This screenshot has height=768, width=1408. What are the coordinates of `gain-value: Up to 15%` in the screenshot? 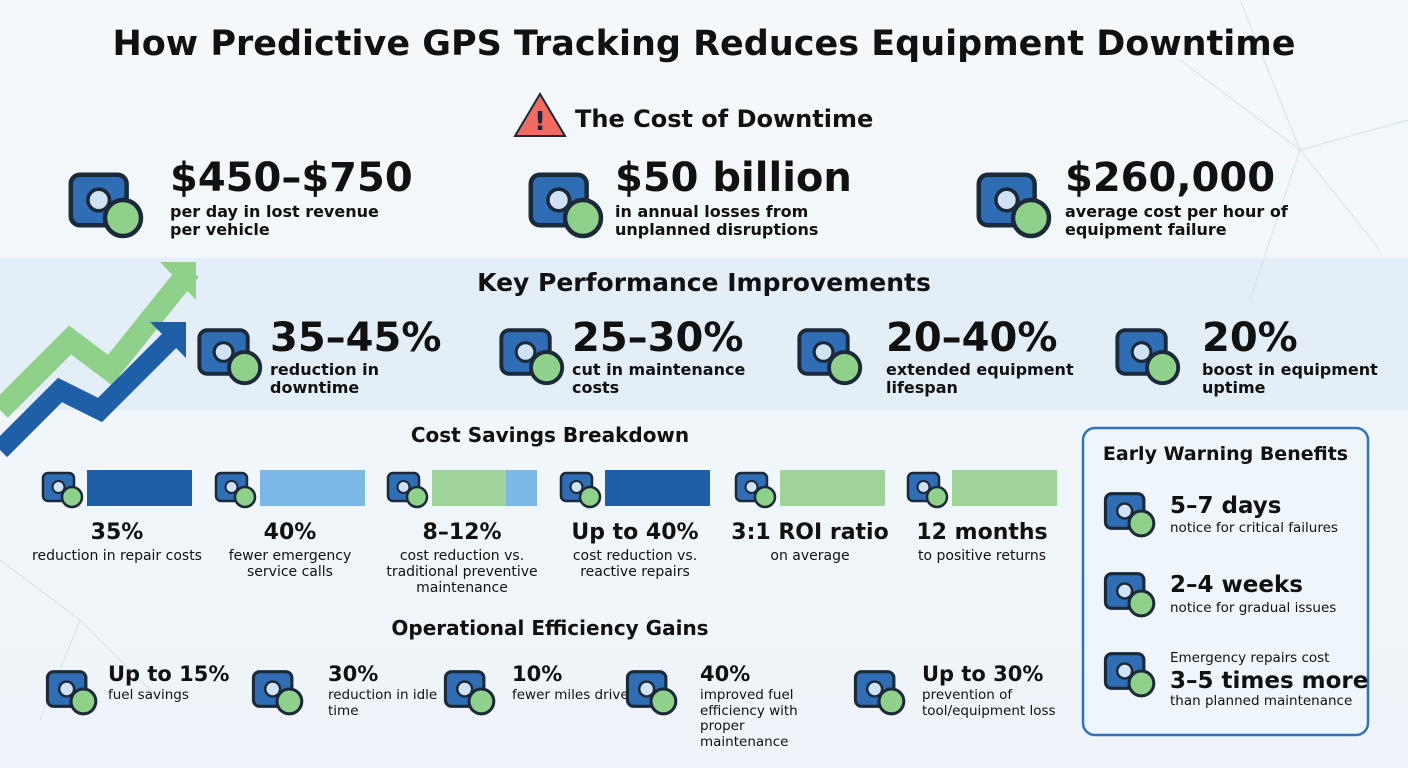 It's located at (169, 674).